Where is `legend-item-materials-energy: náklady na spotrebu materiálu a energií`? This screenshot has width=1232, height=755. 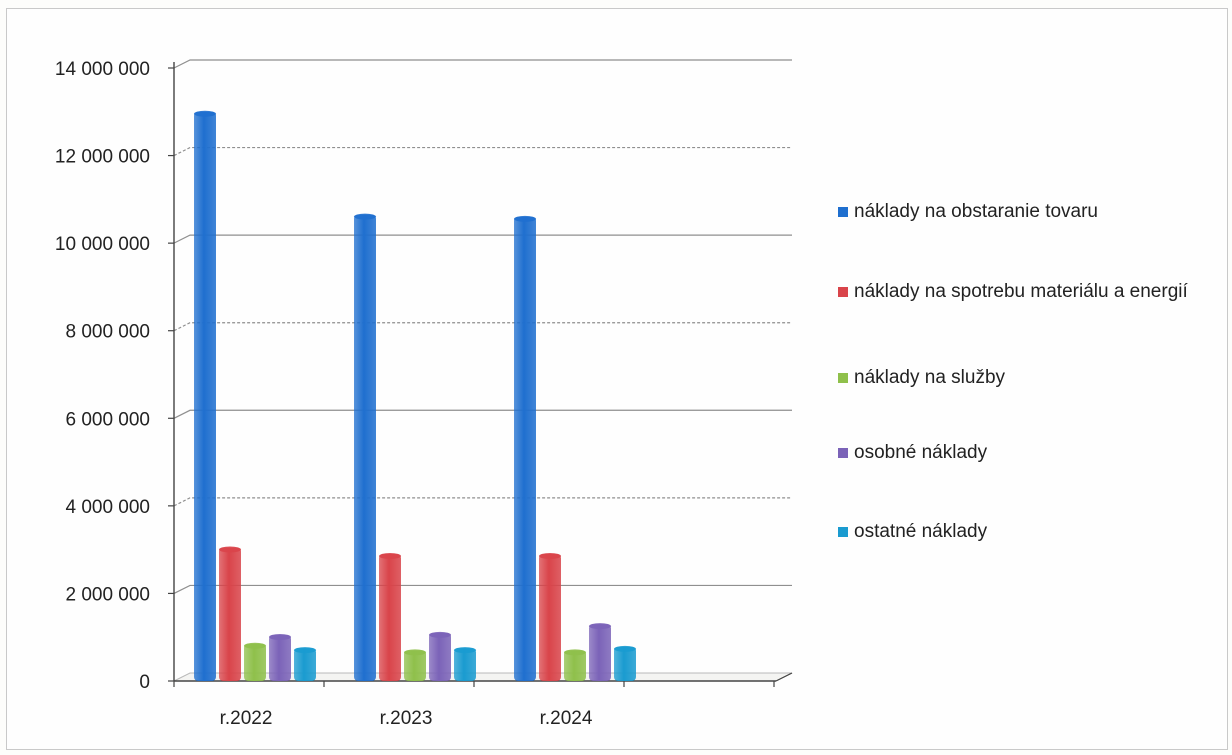 legend-item-materials-energy: náklady na spotrebu materiálu a energií is located at coordinates (1026, 292).